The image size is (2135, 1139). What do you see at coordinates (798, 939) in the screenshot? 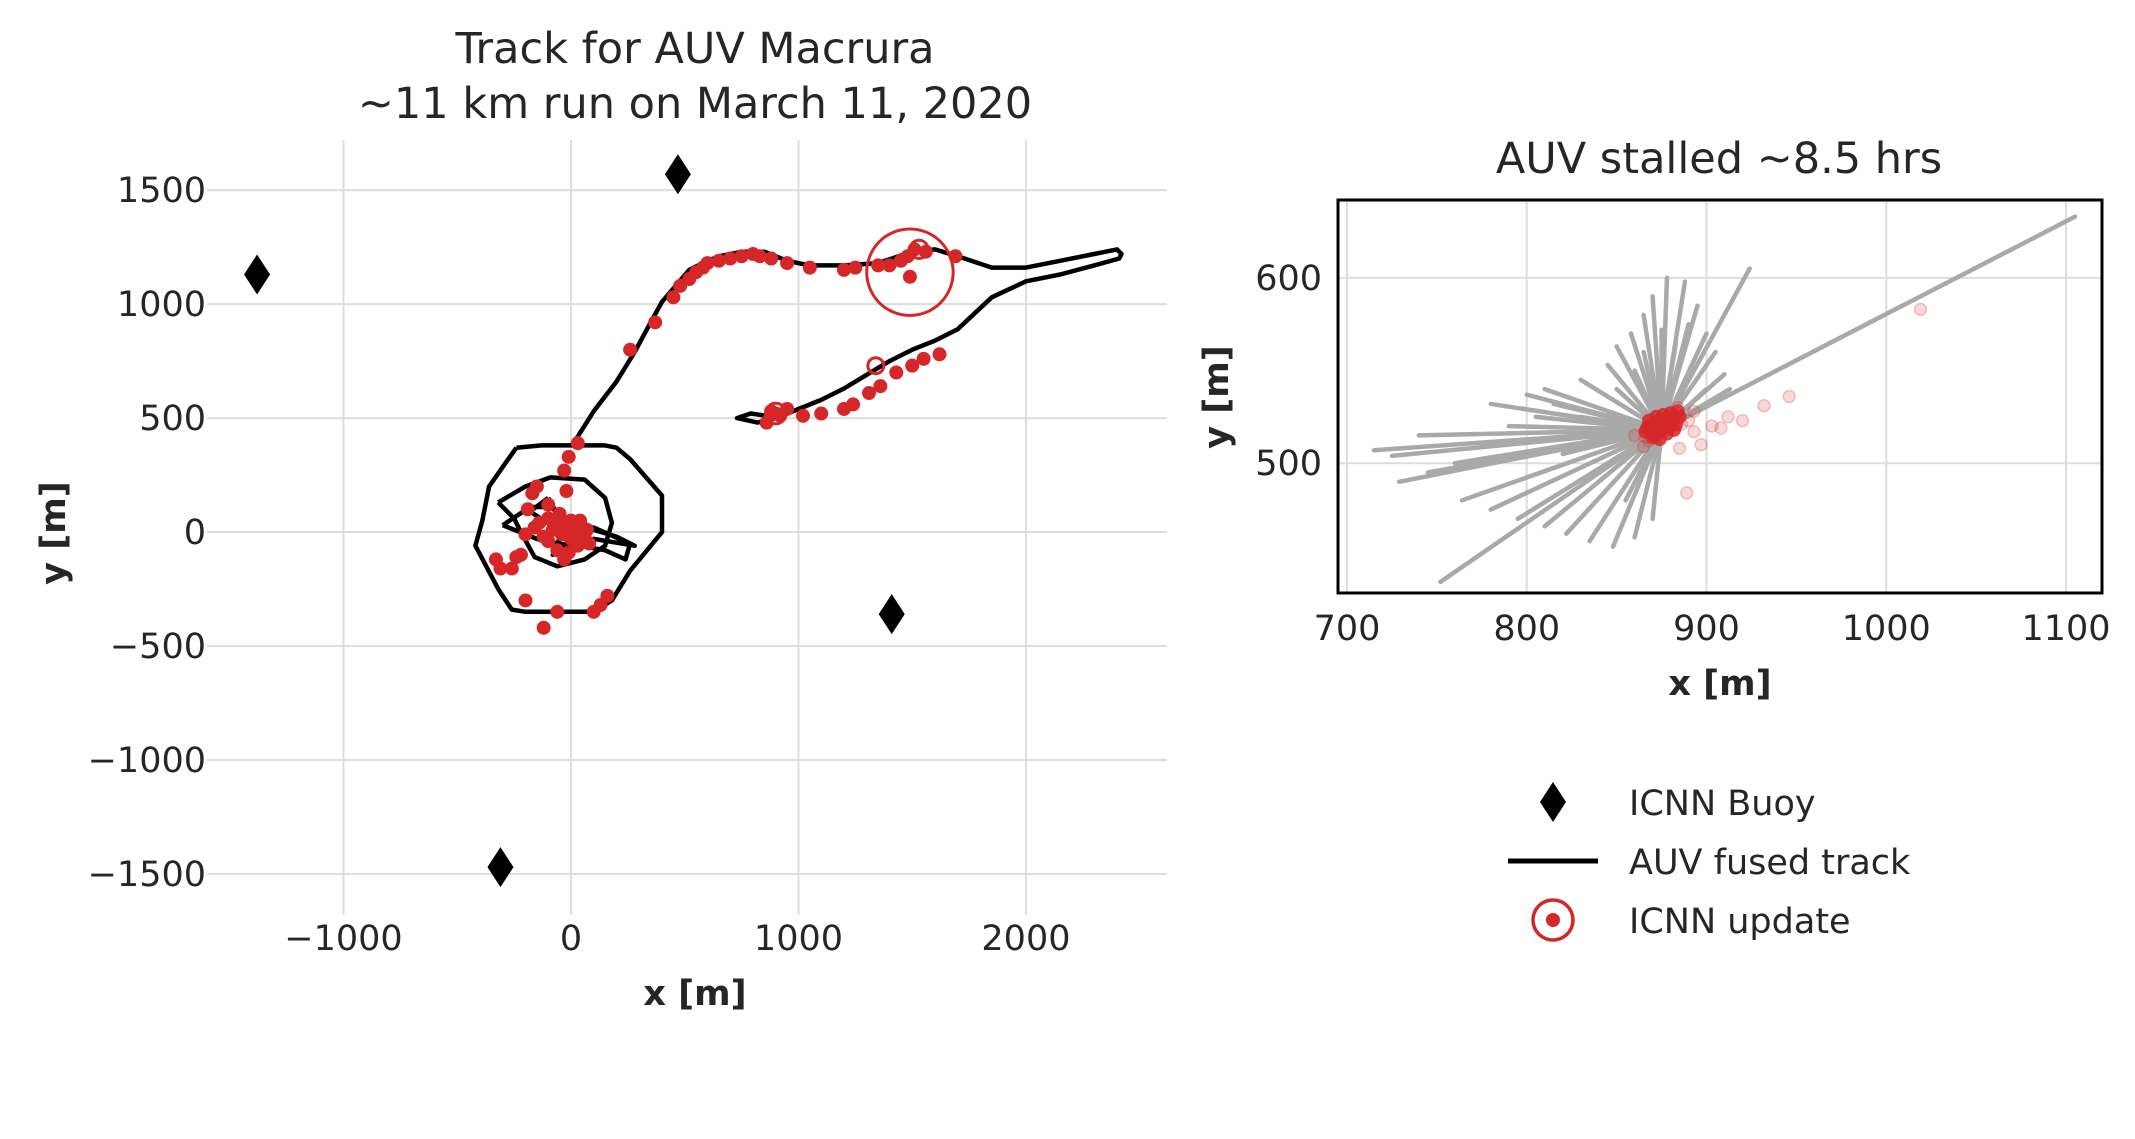
I see `main-x-tick-label: 1000` at bounding box center [798, 939].